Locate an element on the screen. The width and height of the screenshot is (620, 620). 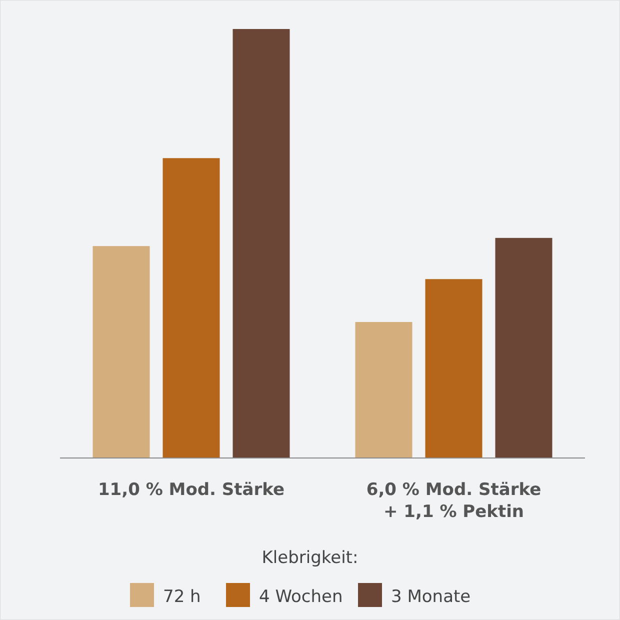
x-tick-label: 6,0 % Mod. Stärke + 1,1 % Pektin is located at coordinates (454, 501).